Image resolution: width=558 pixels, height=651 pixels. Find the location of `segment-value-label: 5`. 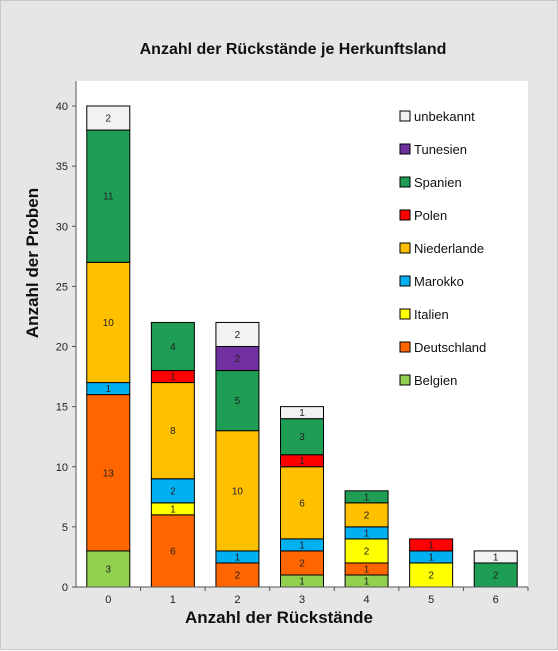

segment-value-label: 5 is located at coordinates (238, 401).